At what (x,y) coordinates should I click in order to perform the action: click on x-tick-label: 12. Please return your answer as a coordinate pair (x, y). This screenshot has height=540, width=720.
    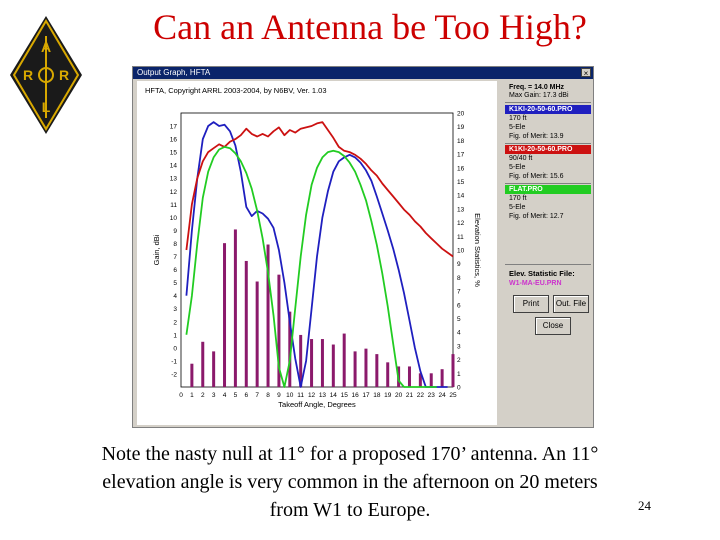
    Looking at the image, I should click on (312, 395).